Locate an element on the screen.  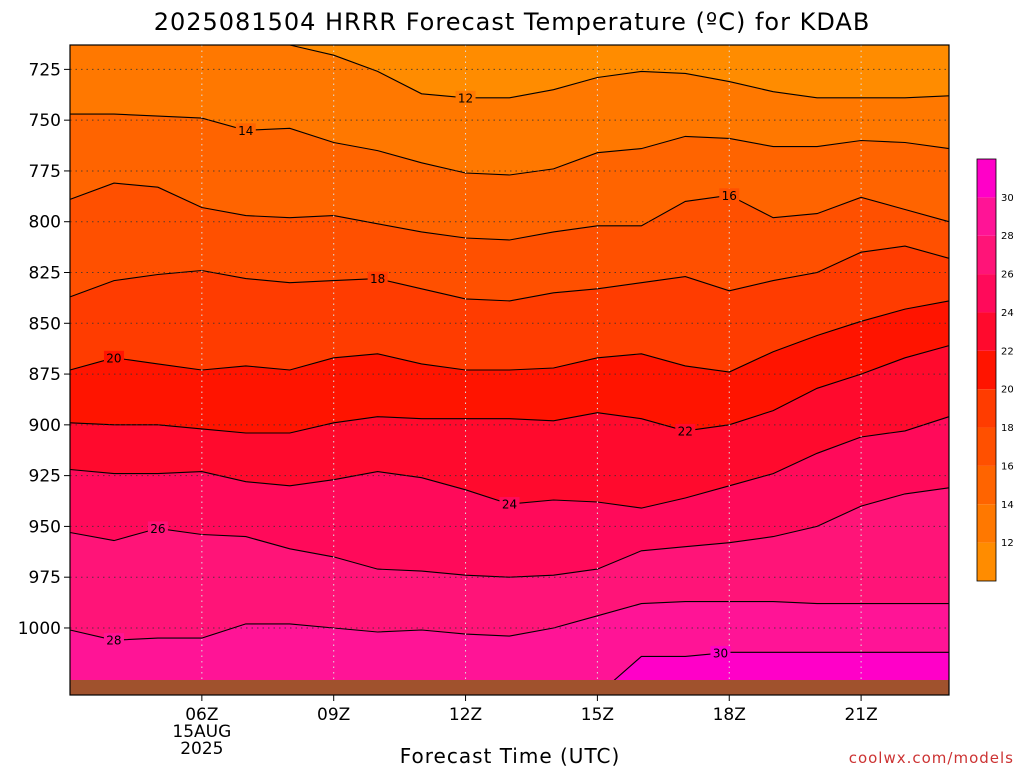
colorbar: 12 14 16 18 20 22 24 26 28 30 is located at coordinates (995, 370).